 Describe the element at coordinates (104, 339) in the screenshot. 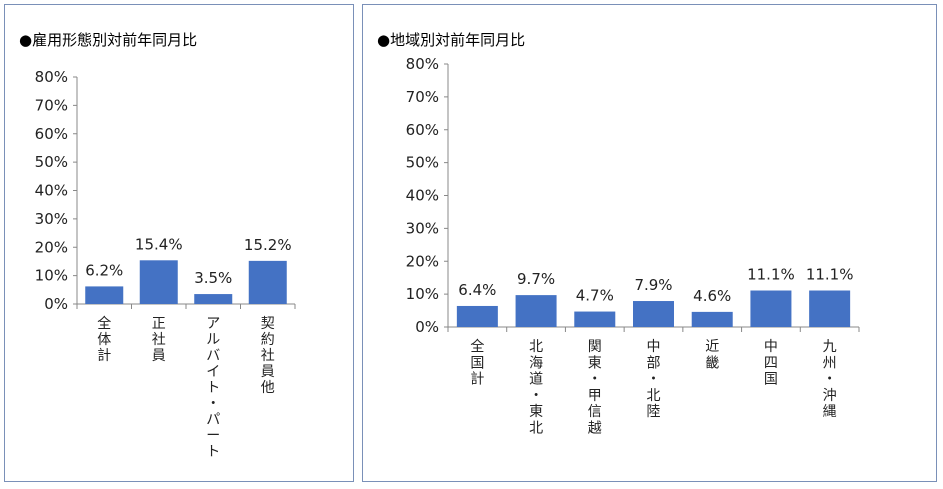

I see `category-label: 全体計` at that location.